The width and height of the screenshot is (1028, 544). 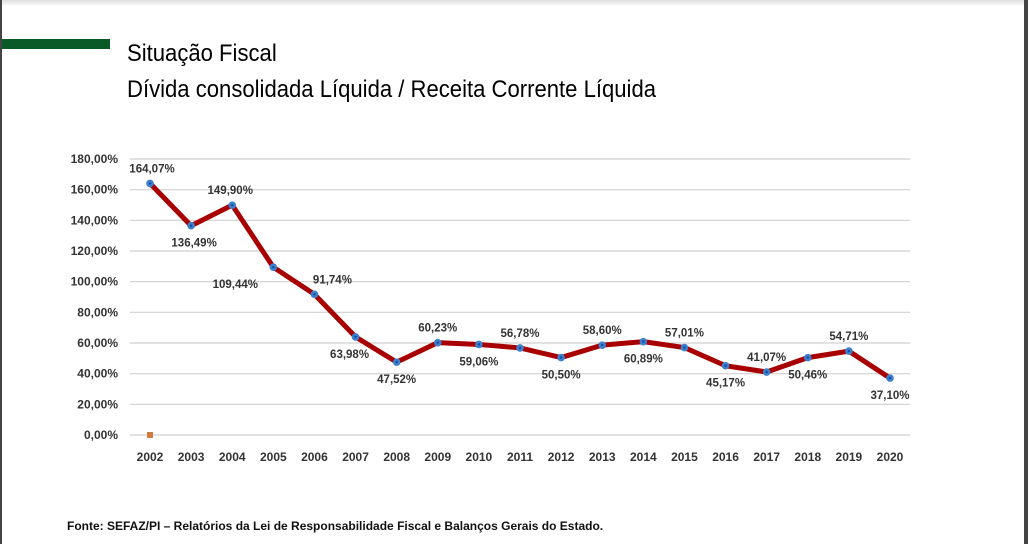 I want to click on data-label: 54,71%, so click(x=848, y=337).